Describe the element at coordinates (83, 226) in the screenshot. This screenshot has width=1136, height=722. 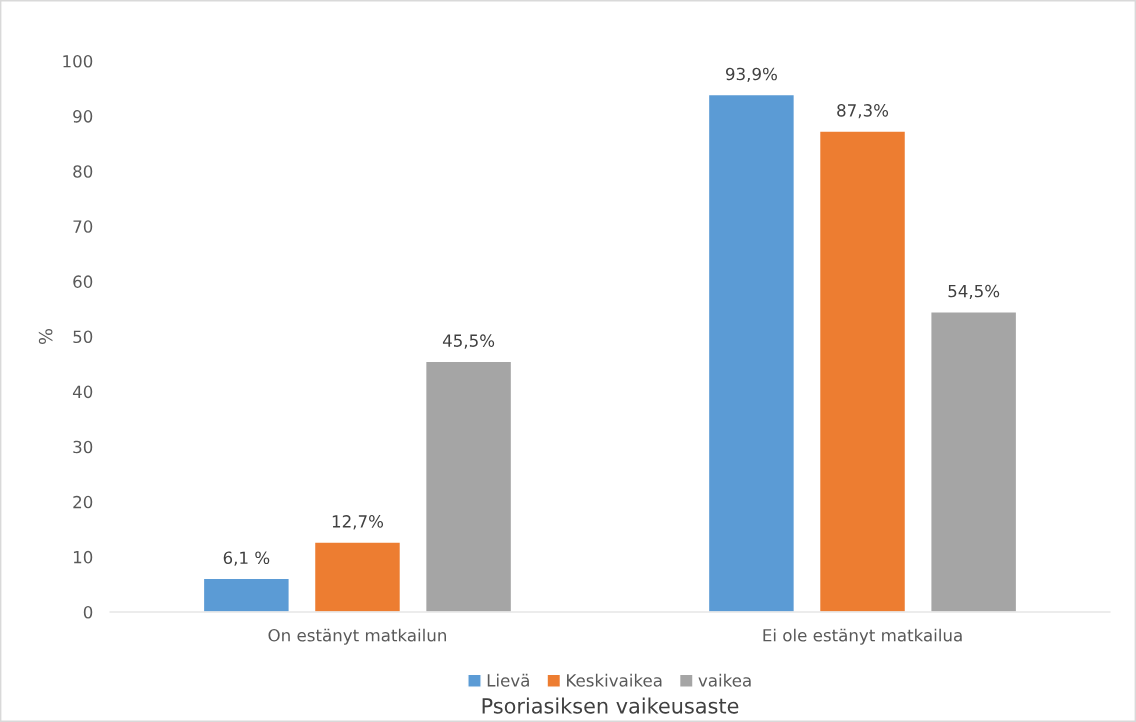
I see `y-tick-label: 70` at that location.